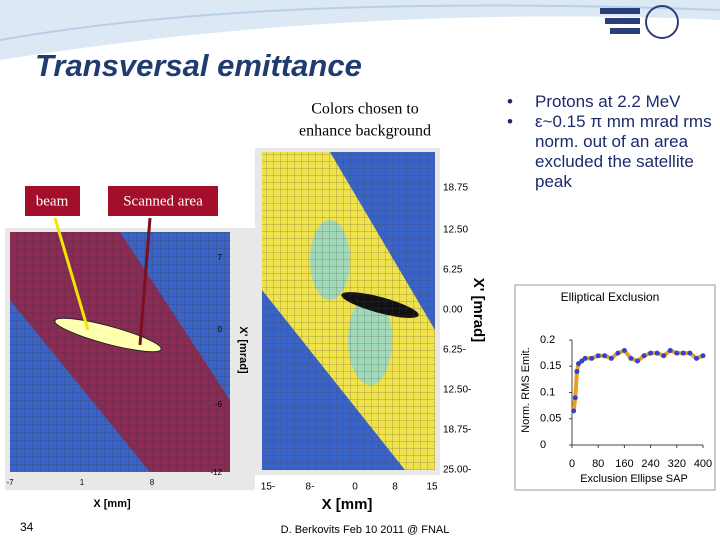 The width and height of the screenshot is (720, 540). Describe the element at coordinates (10, 482) in the screenshot. I see `image-tick-label: -7` at that location.